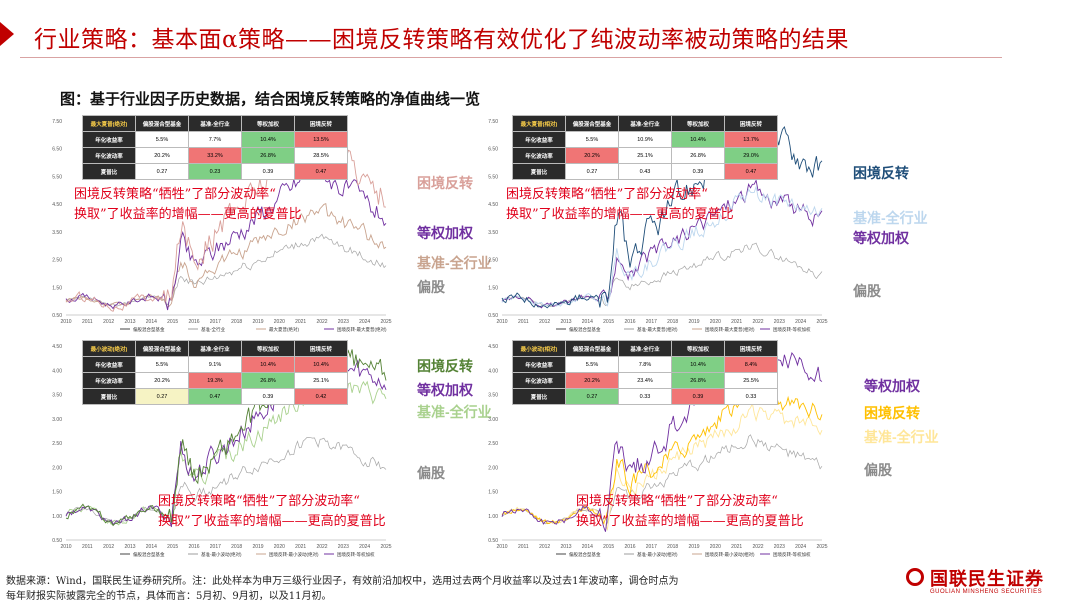 This screenshot has height=608, width=1080. What do you see at coordinates (645, 139) in the screenshot?
I see `table-cell: 10.9%` at bounding box center [645, 139].